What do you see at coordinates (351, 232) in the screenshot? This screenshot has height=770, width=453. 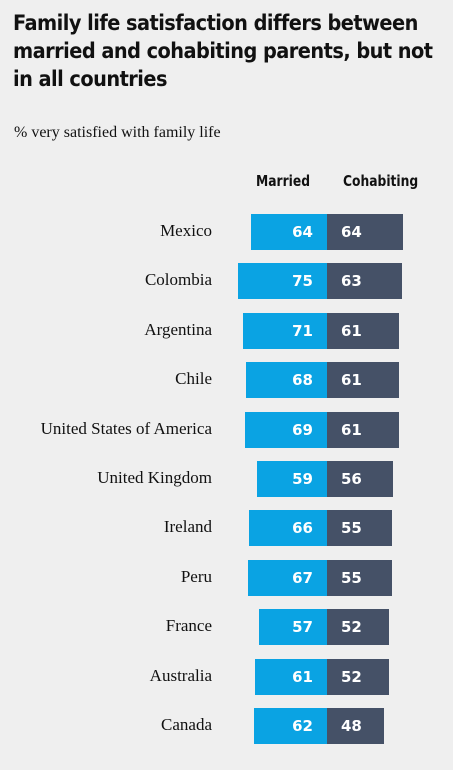 I see `cohabiting-value-mexico: 64` at bounding box center [351, 232].